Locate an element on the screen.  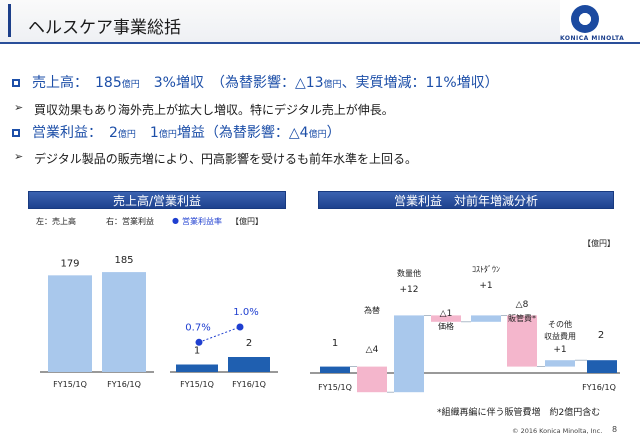
waterfall-label: ｺｽﾄﾀﾞｳﾝ is located at coordinates (486, 269).